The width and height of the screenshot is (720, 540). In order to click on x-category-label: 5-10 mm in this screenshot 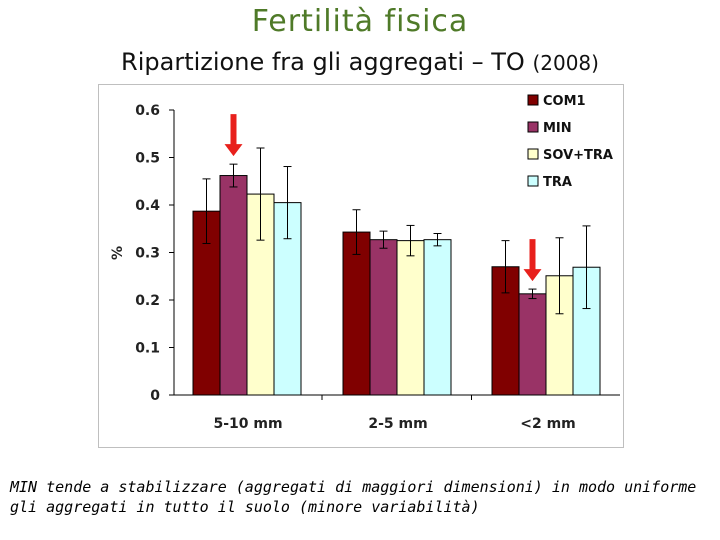, I will do `click(247, 424)`.